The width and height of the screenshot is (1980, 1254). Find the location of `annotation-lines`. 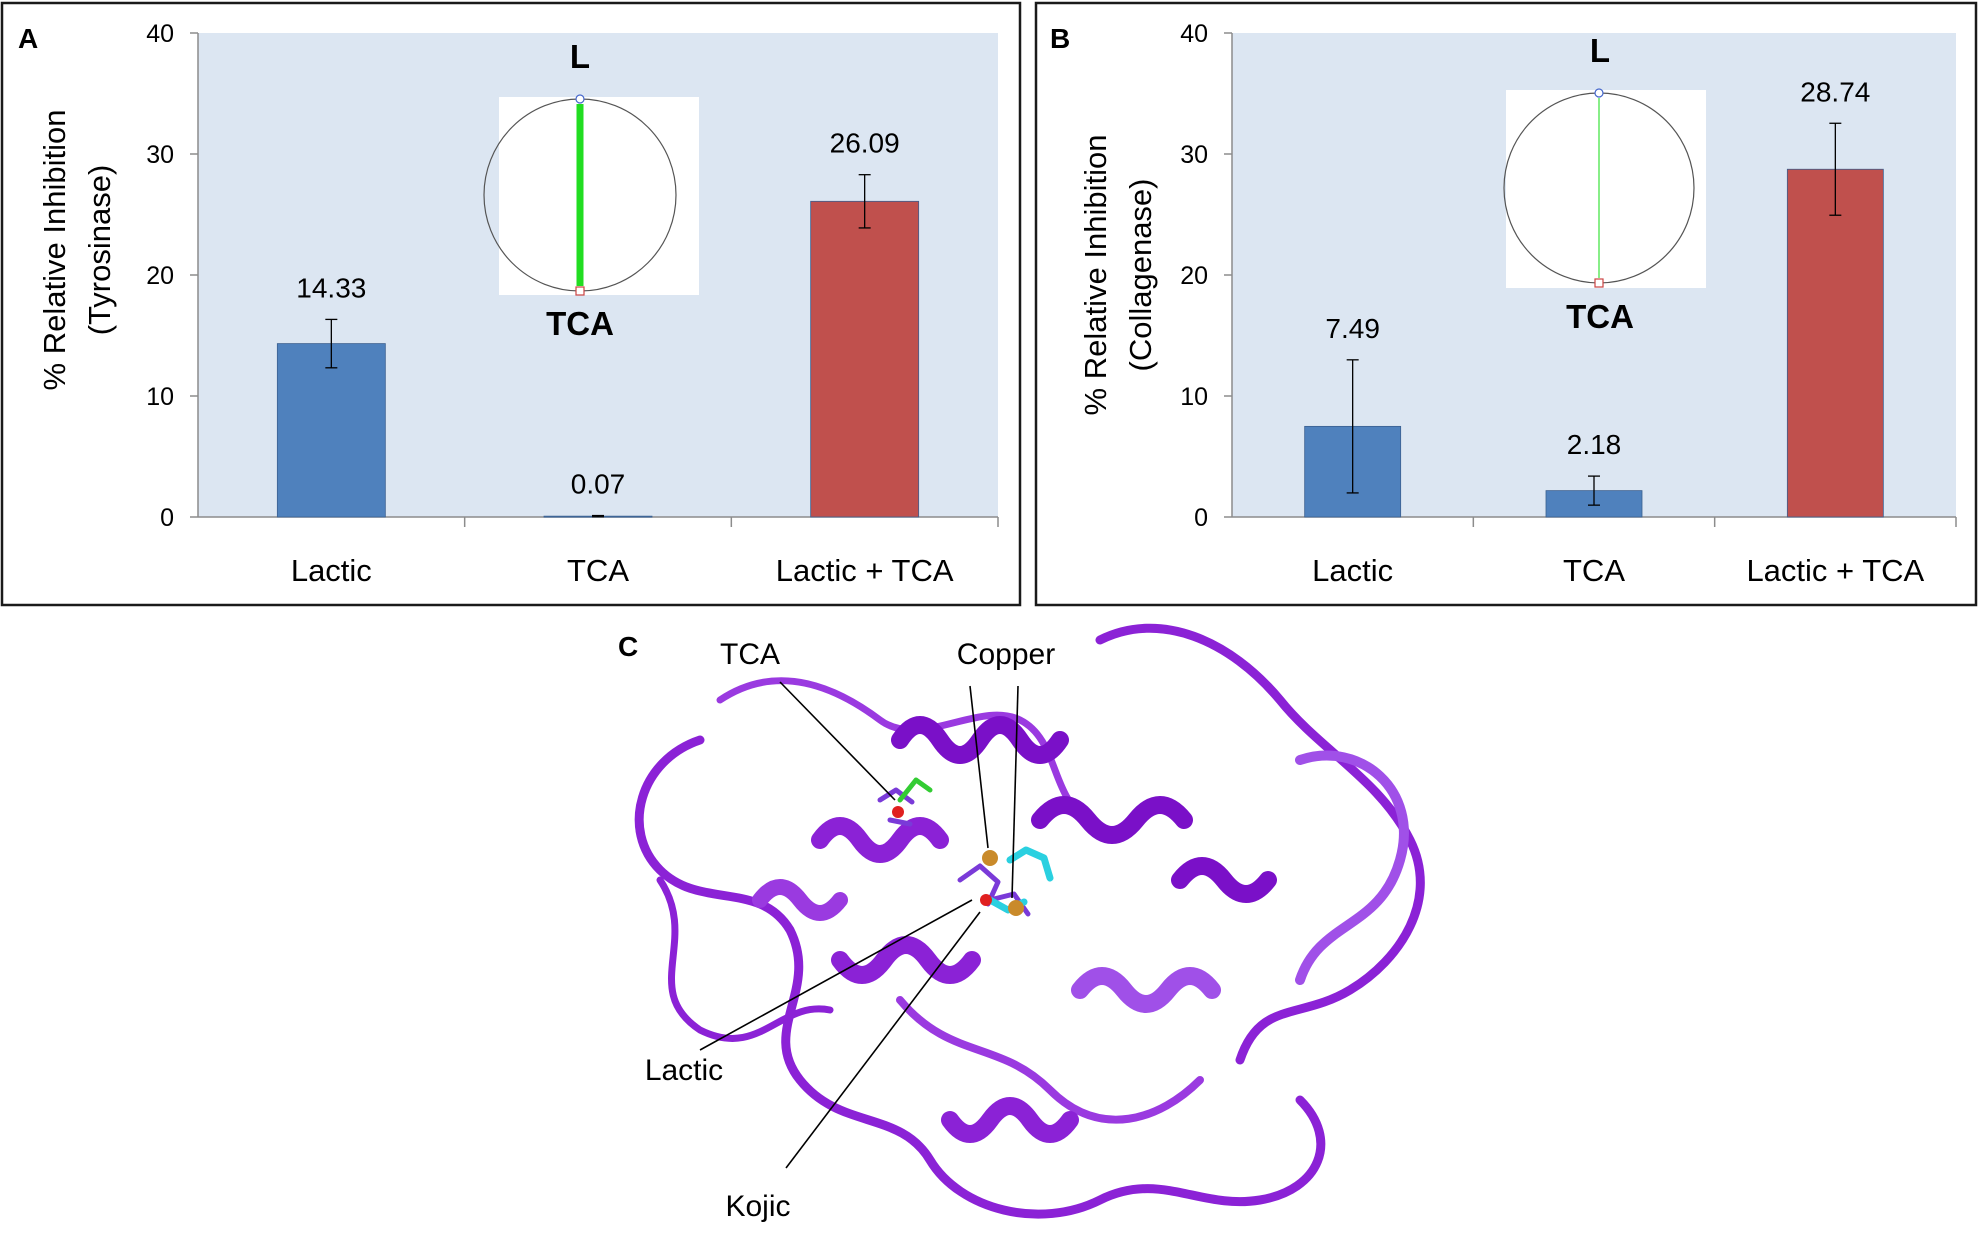

annotation-lines is located at coordinates (859, 925).